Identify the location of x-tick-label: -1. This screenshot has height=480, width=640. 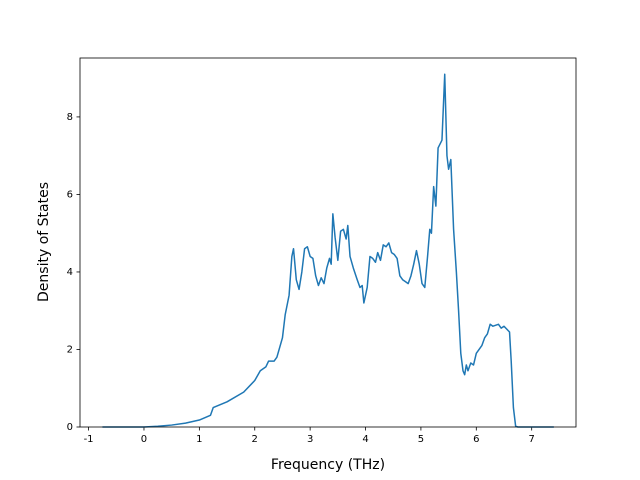
(89, 439).